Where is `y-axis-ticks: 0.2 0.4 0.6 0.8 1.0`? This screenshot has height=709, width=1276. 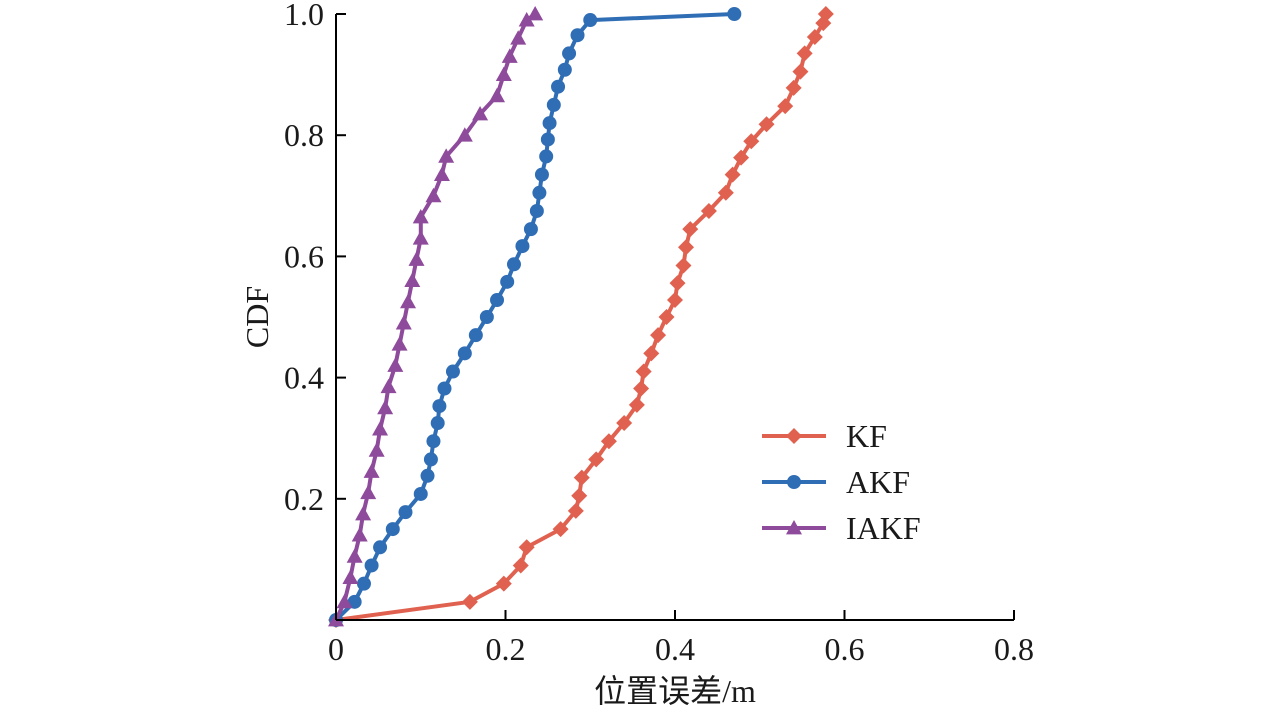 y-axis-ticks: 0.2 0.4 0.6 0.8 1.0 is located at coordinates (315, 258).